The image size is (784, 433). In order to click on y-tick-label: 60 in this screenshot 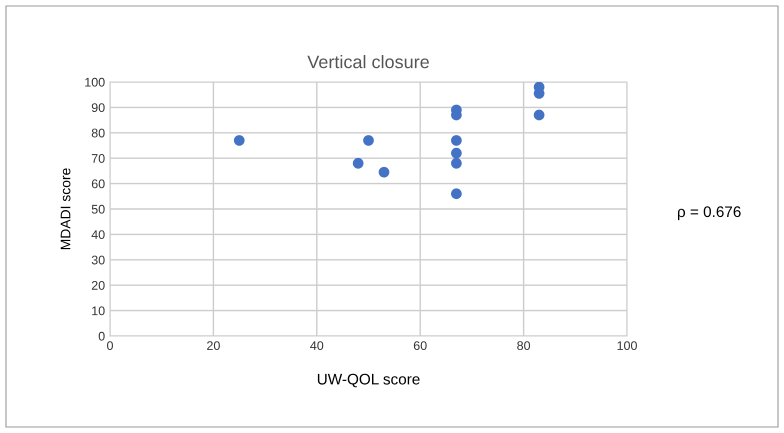, I will do `click(98, 183)`.